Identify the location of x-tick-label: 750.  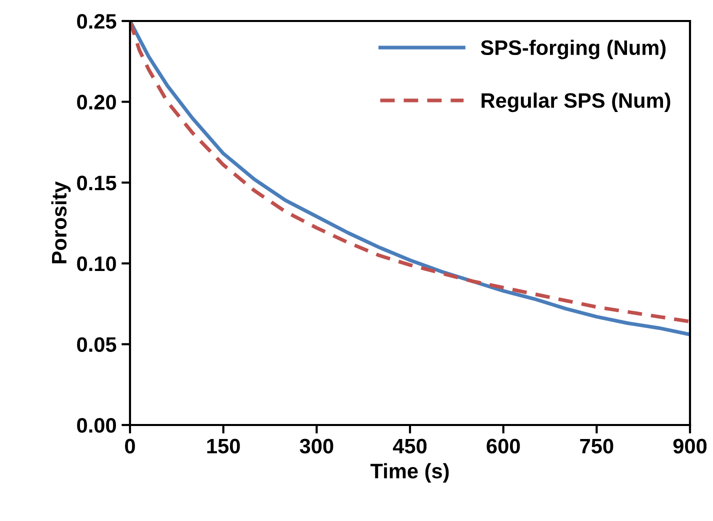
(597, 446).